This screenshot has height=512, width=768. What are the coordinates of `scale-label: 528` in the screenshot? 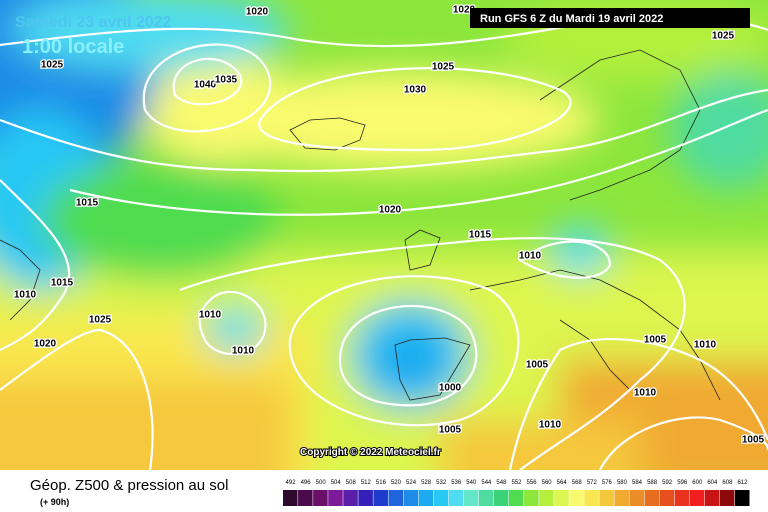 It's located at (426, 483).